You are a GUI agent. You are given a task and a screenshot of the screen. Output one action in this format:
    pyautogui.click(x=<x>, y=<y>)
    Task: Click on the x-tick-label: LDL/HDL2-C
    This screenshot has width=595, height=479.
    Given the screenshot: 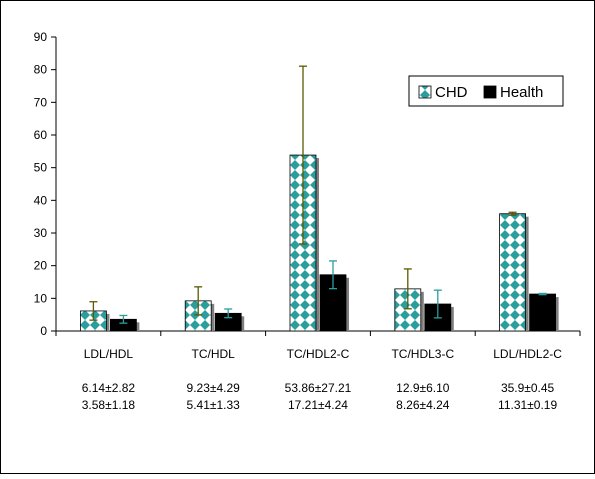 What is the action you would take?
    pyautogui.click(x=527, y=354)
    